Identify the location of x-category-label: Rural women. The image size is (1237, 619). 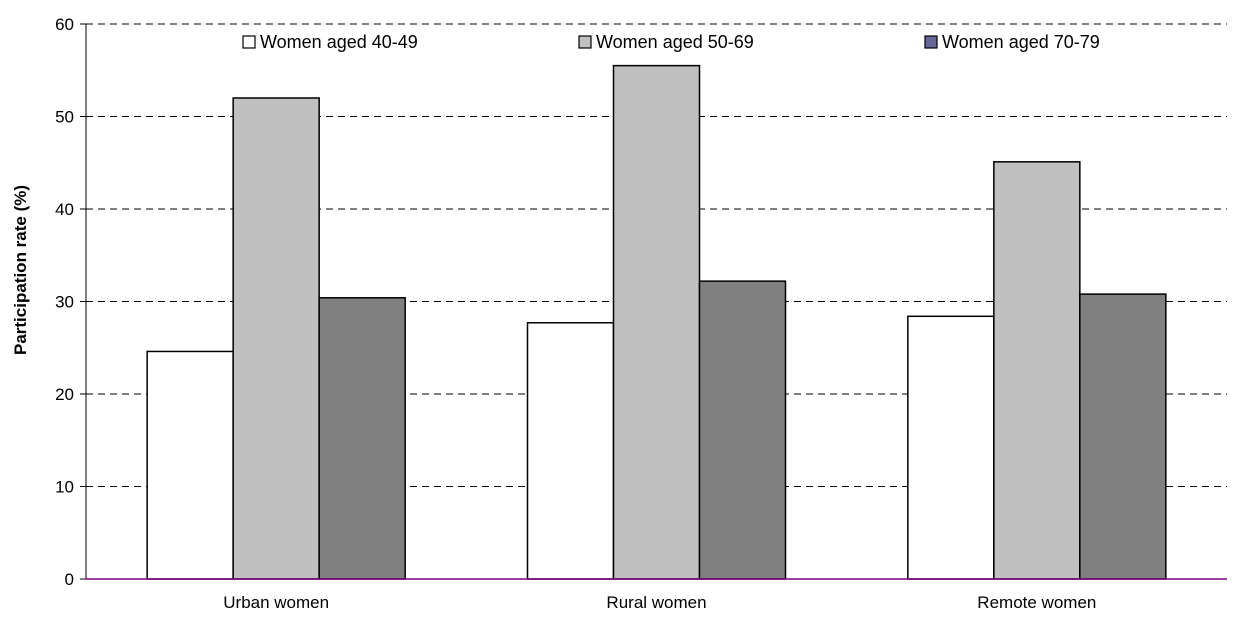
(656, 602).